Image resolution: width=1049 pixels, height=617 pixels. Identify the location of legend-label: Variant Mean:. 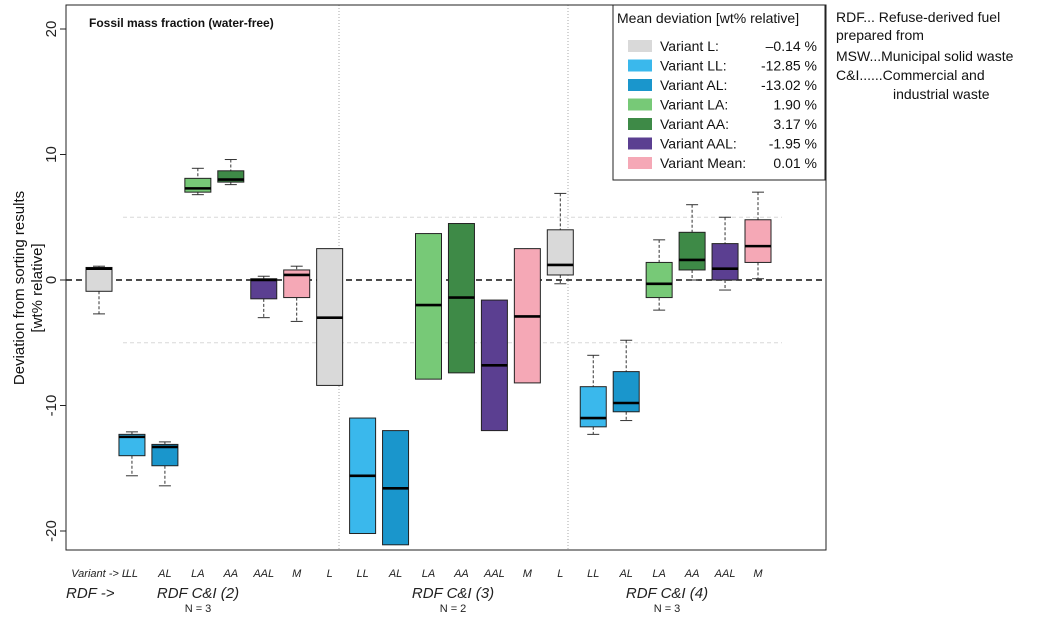
(703, 163).